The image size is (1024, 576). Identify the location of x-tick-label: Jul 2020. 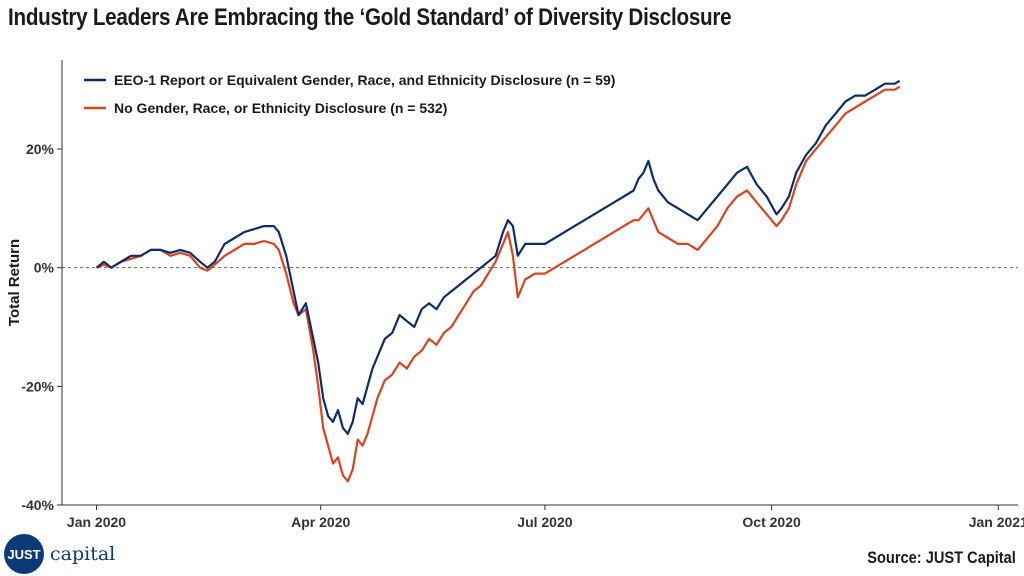
(544, 522).